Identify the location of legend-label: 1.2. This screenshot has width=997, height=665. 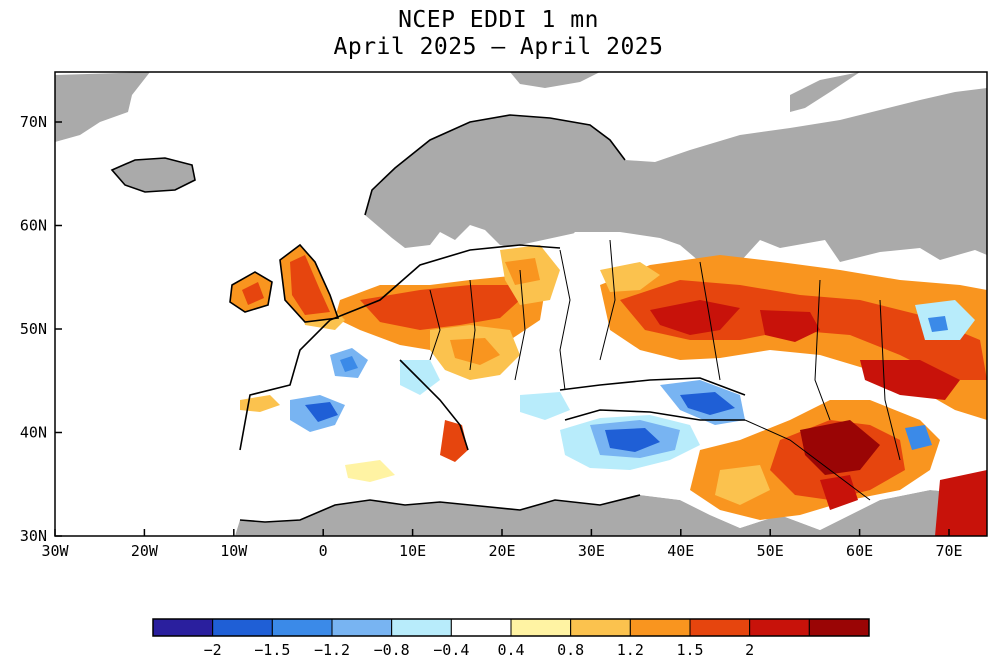
(630, 650).